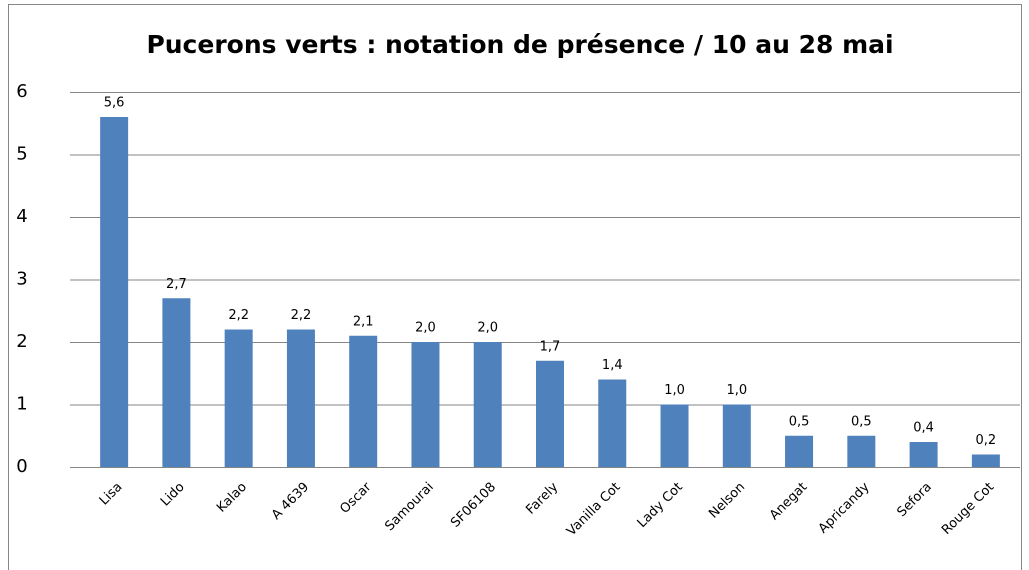 This screenshot has height=570, width=1029. What do you see at coordinates (21, 216) in the screenshot?
I see `y-tick-label: 4` at bounding box center [21, 216].